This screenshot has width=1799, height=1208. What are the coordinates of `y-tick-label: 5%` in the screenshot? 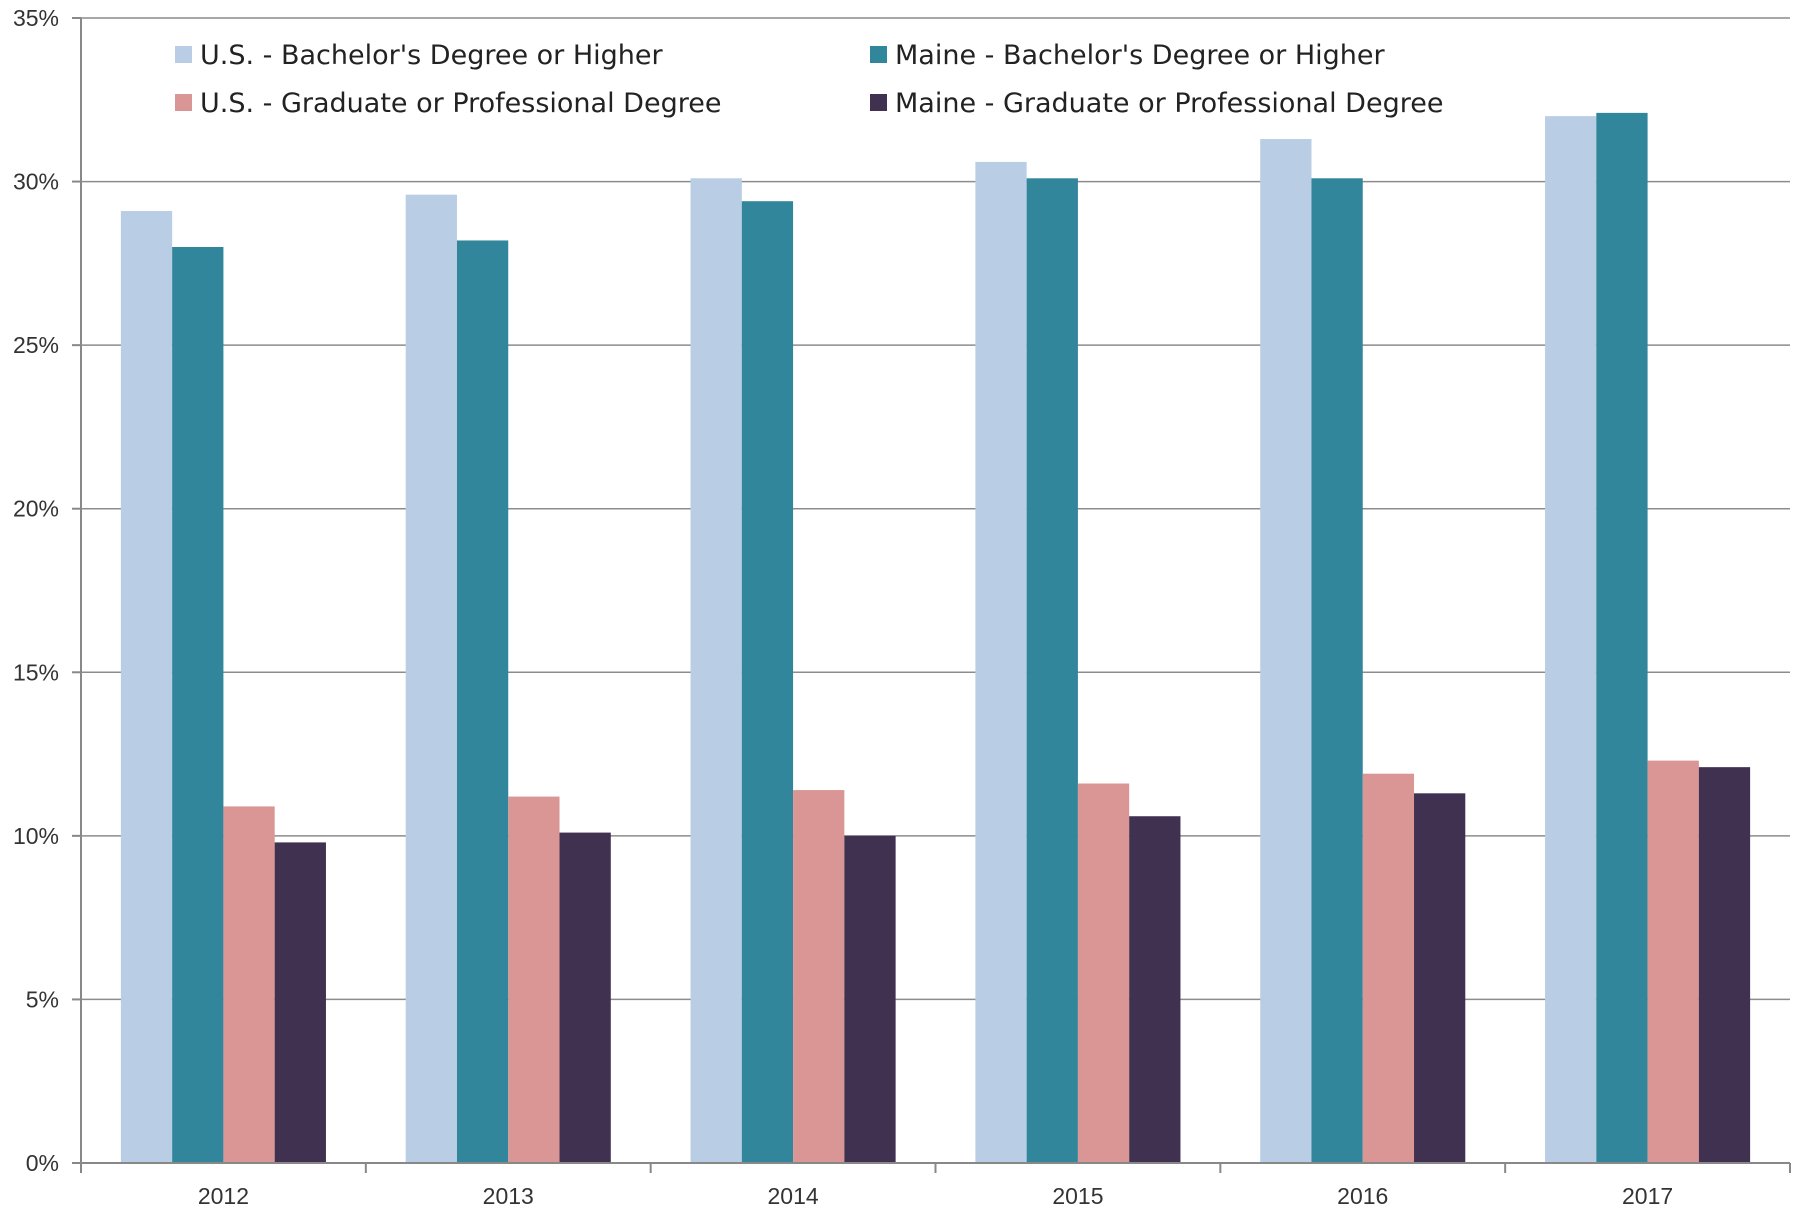 It's located at (42, 999).